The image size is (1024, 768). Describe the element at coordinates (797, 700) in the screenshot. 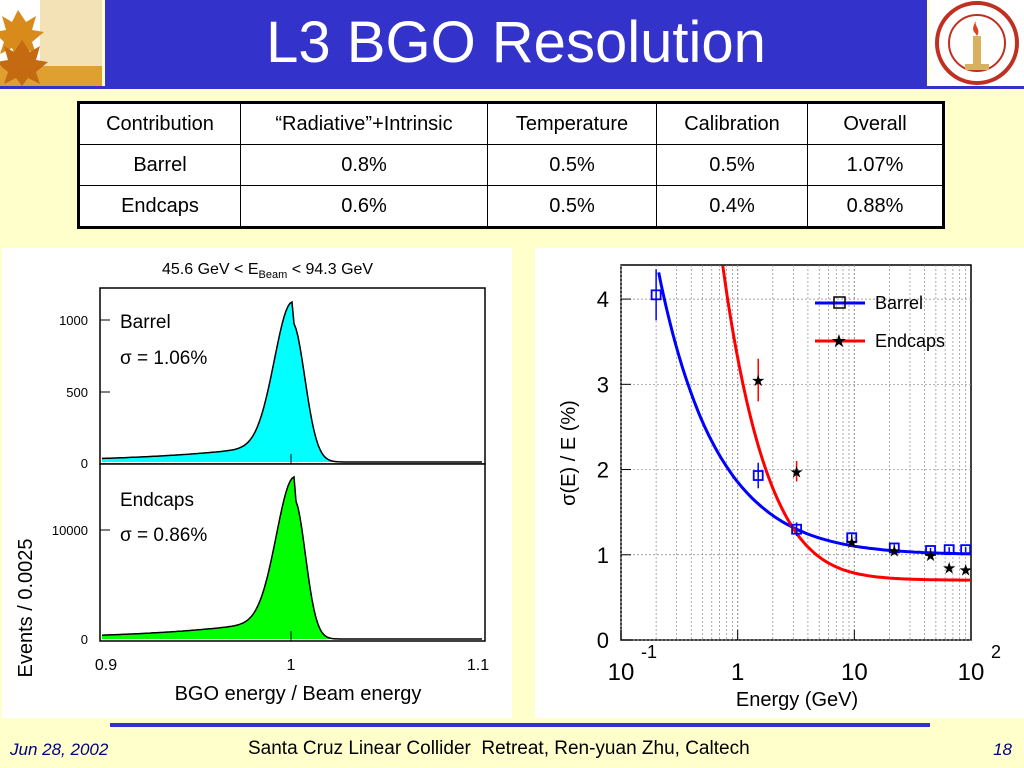

I see `chart-xlabel: Energy (GeV)` at that location.